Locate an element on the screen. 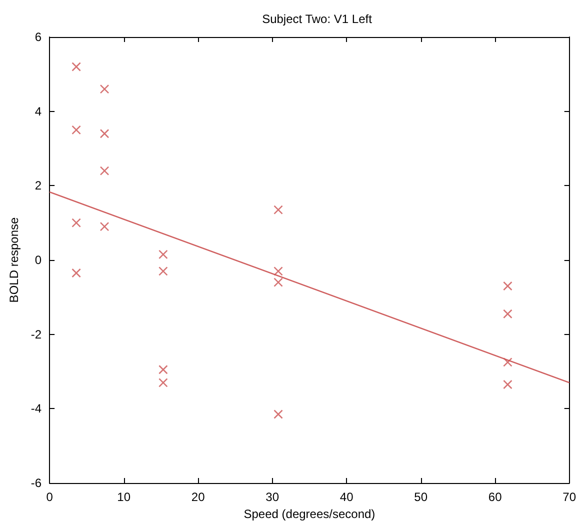 The height and width of the screenshot is (525, 579). y-tick-label: -4 is located at coordinates (36, 409).